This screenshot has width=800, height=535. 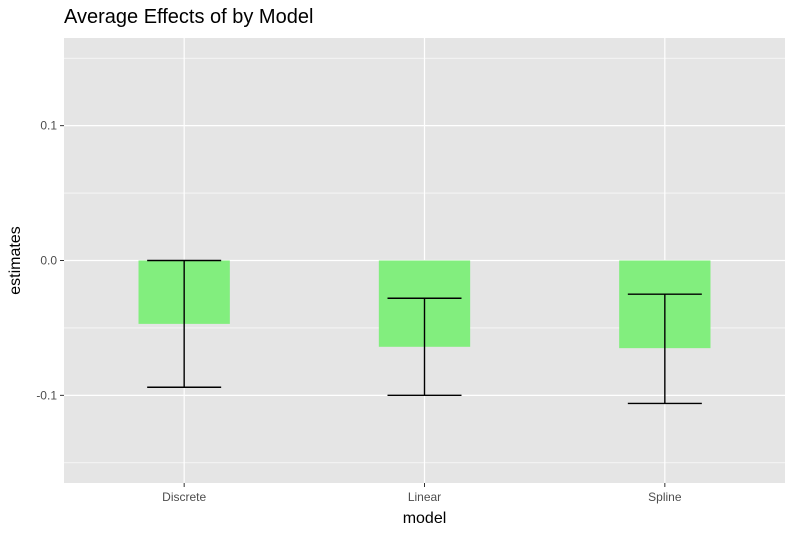 I want to click on x-axis-ticks: Discrete Linear Spline, so click(x=422, y=493).